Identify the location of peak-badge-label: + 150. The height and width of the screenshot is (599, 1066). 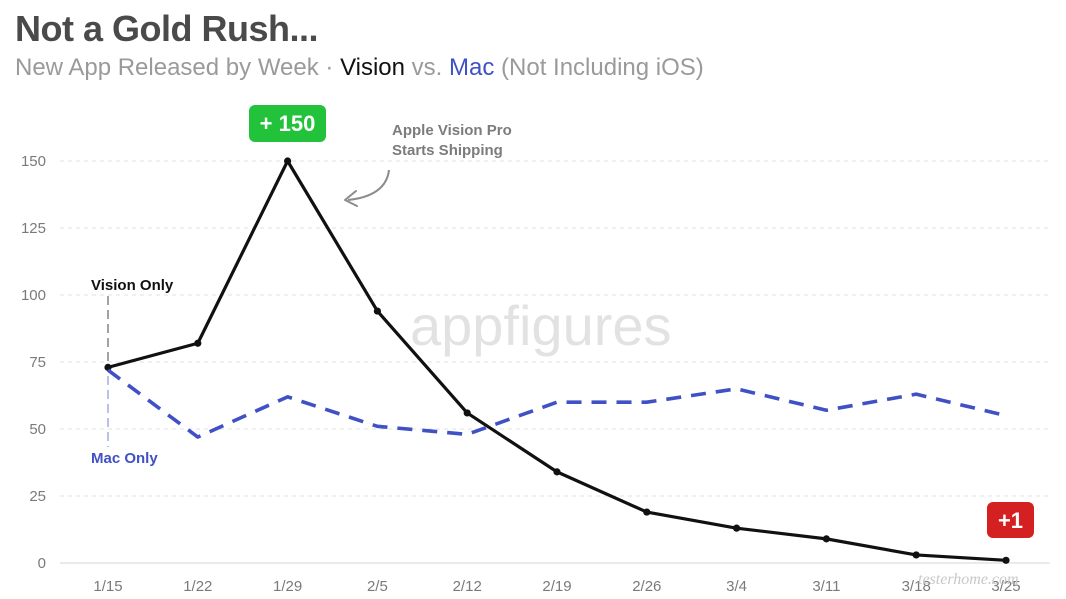
(288, 123).